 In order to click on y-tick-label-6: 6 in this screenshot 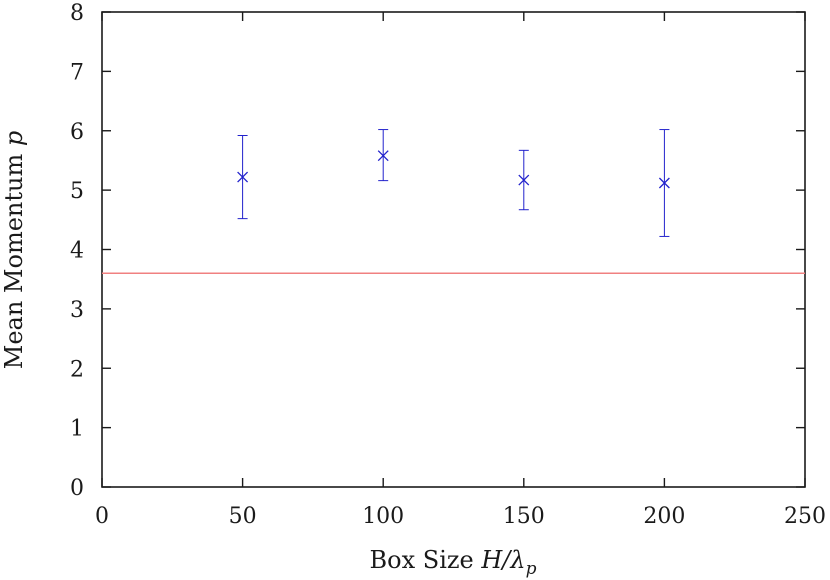, I will do `click(77, 132)`.